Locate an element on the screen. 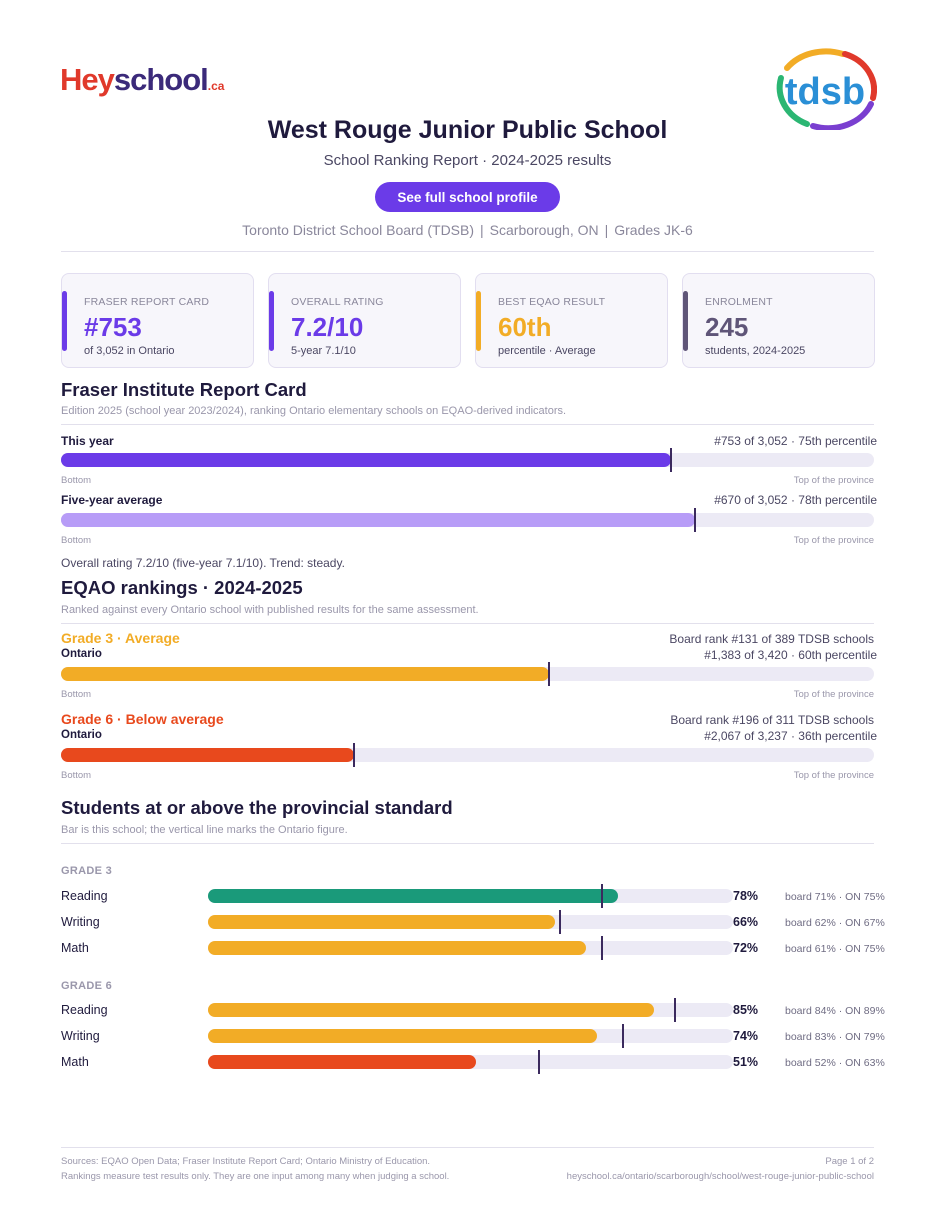  eqao-heading: EQAO rankings · 2024-2025 is located at coordinates (182, 587).